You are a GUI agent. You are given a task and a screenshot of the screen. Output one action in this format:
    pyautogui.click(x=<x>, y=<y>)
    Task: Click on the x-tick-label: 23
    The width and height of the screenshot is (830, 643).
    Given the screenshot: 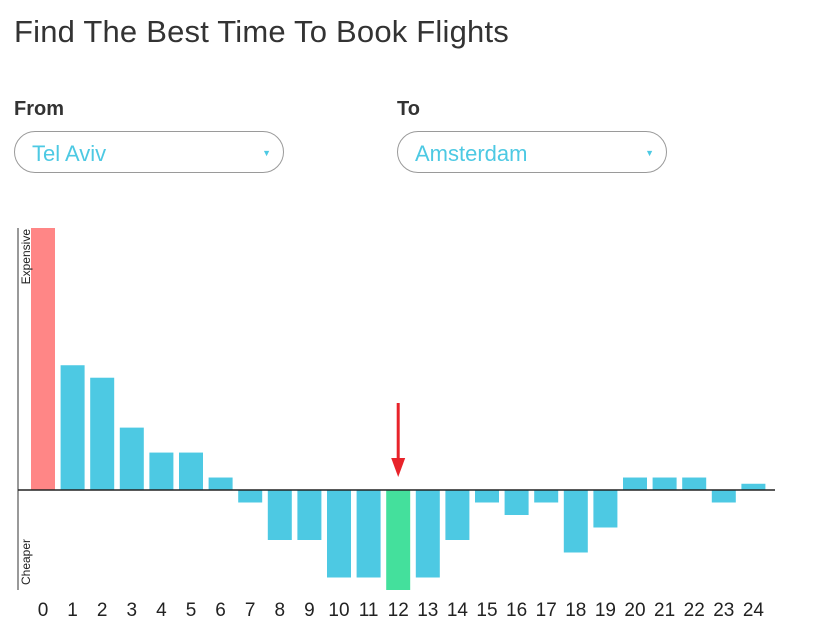 What is the action you would take?
    pyautogui.click(x=723, y=610)
    